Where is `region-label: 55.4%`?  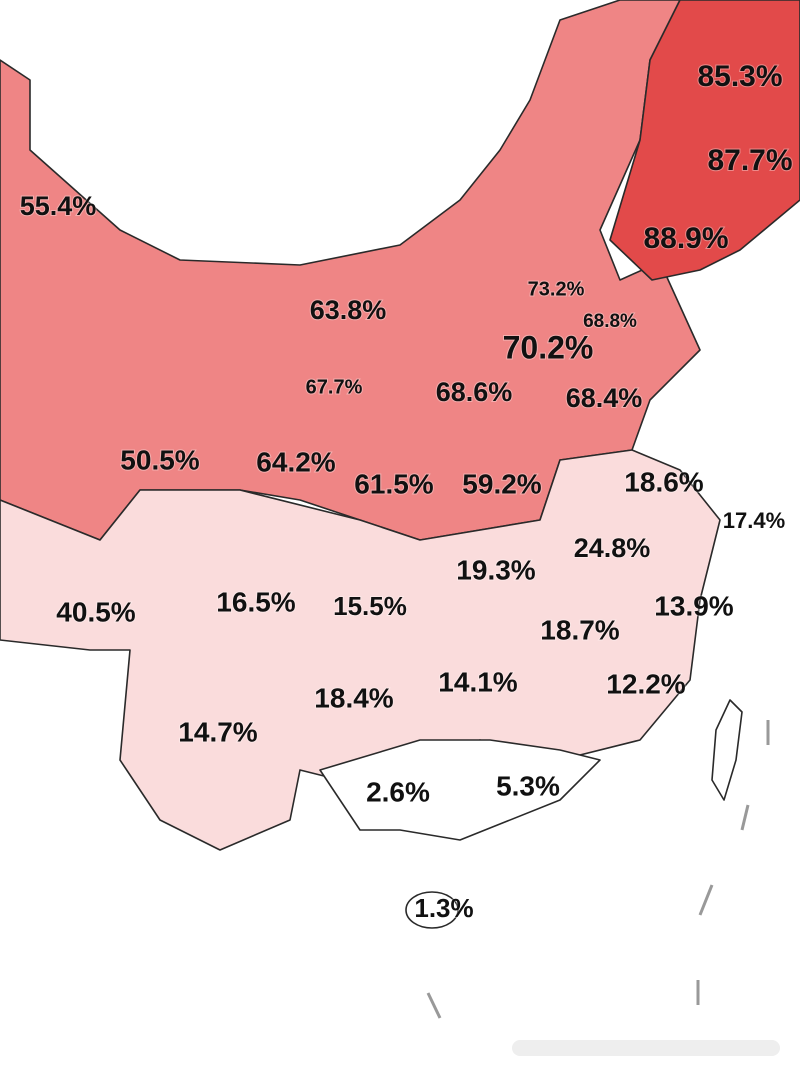 region-label: 55.4% is located at coordinates (58, 206).